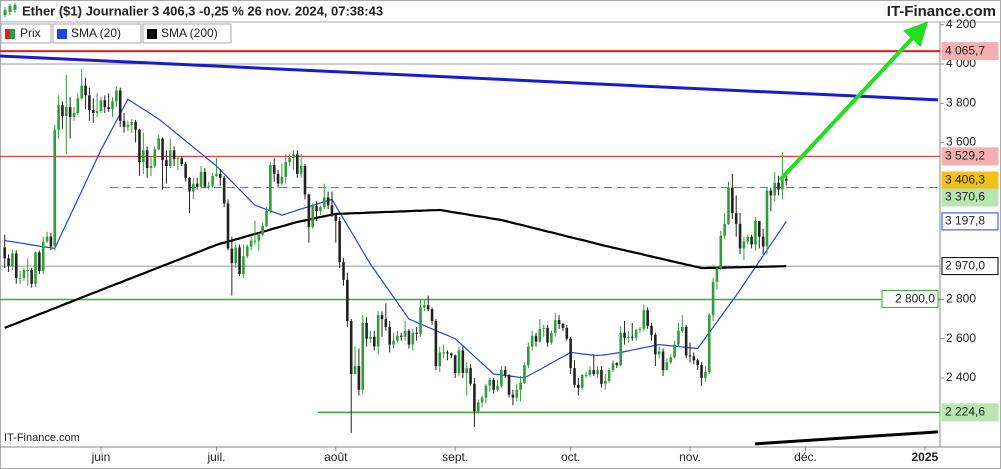  What do you see at coordinates (215, 457) in the screenshot?
I see `x-tick-label: juil.` at bounding box center [215, 457].